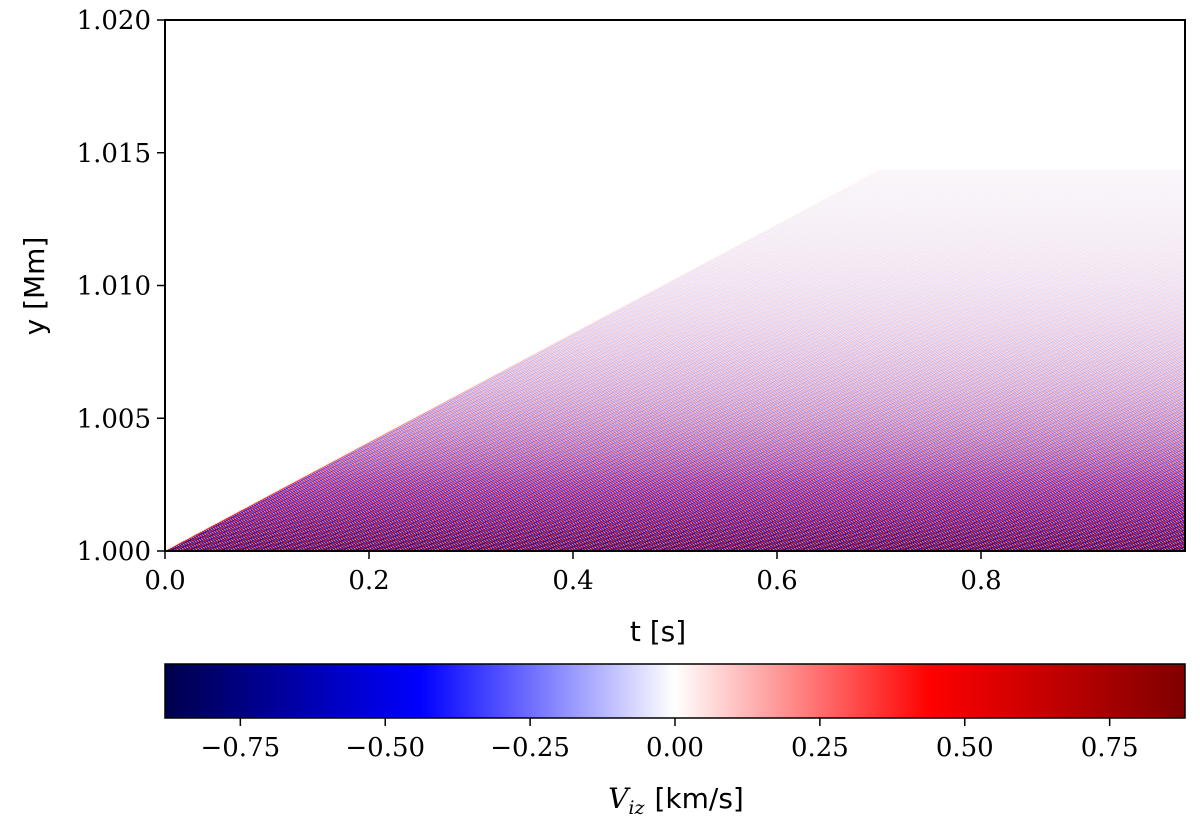  What do you see at coordinates (572, 581) in the screenshot?
I see `x-tick-label: 0.4` at bounding box center [572, 581].